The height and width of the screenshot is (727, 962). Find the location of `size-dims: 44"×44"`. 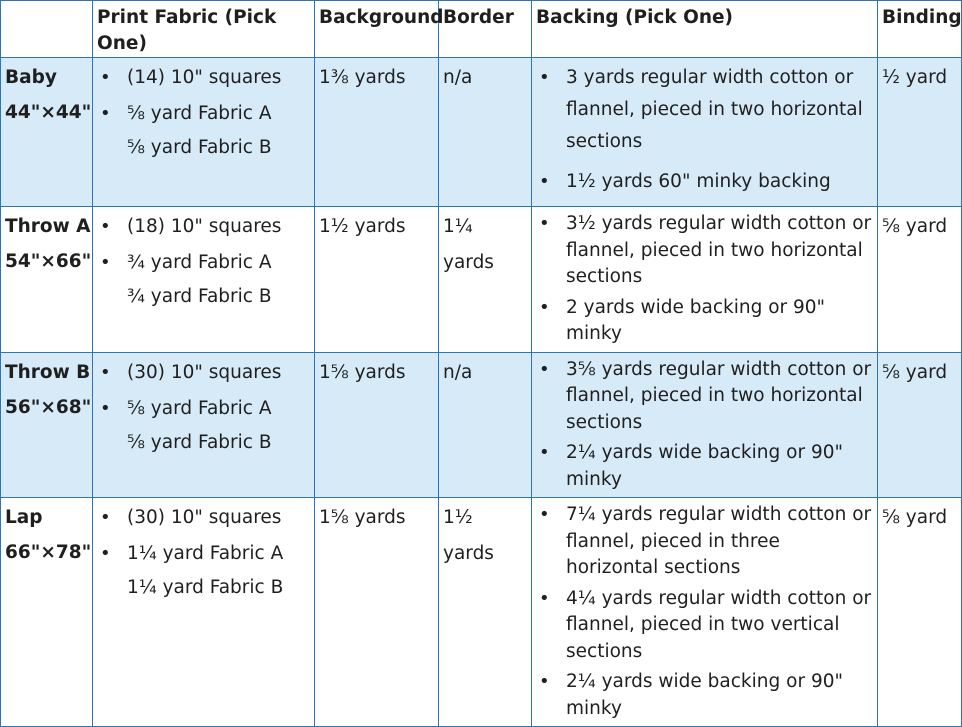

size-dims: 44"×44" is located at coordinates (48, 112).